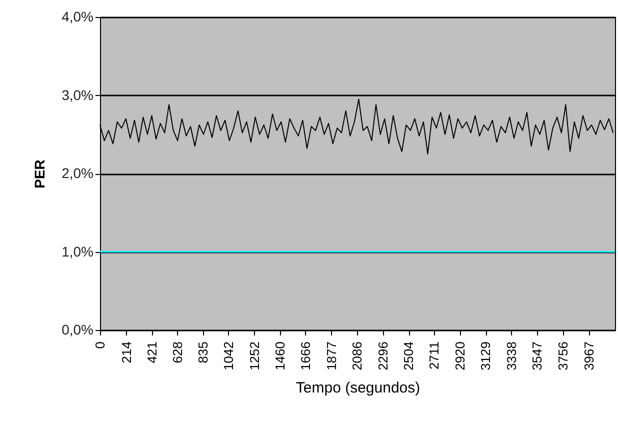  I want to click on x-tick-label: 2711, so click(434, 356).